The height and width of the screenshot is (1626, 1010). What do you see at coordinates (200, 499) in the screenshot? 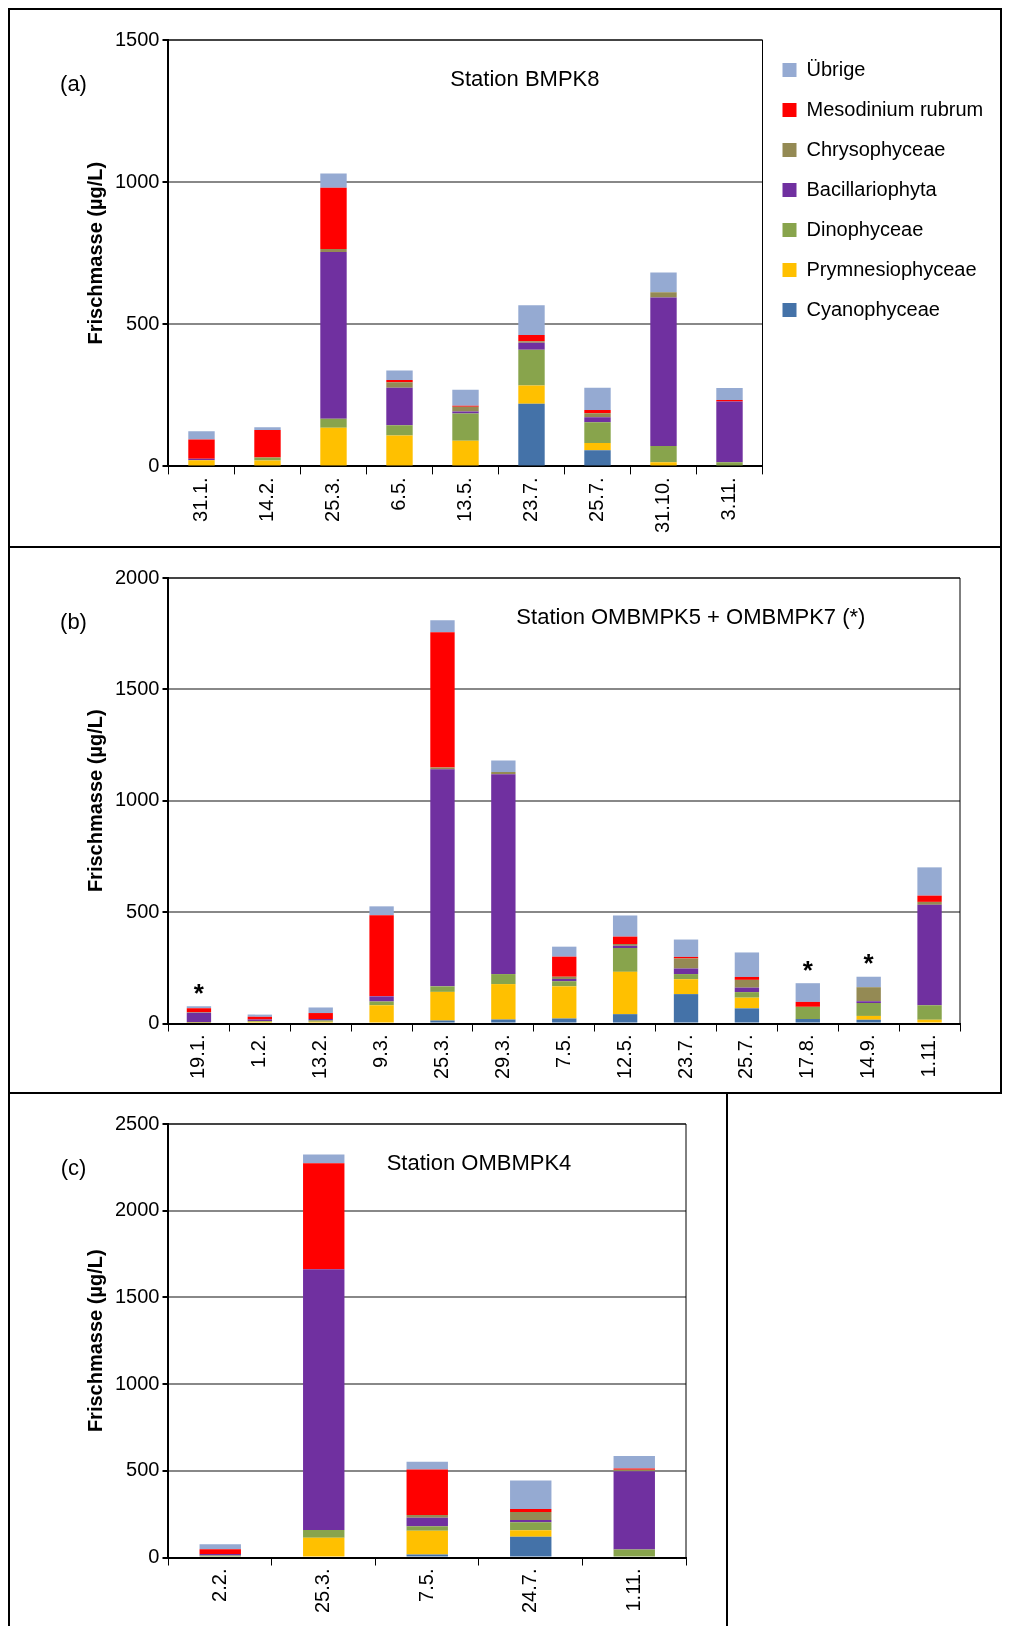
I see `x-tick-label: 31.1.` at bounding box center [200, 499].